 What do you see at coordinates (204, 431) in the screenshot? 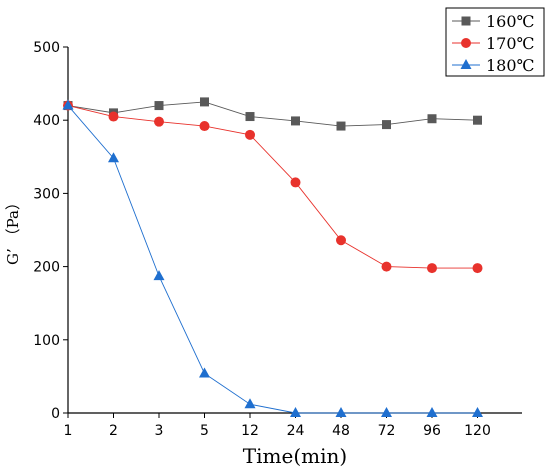
I see `x-tick-label: 5` at bounding box center [204, 431].